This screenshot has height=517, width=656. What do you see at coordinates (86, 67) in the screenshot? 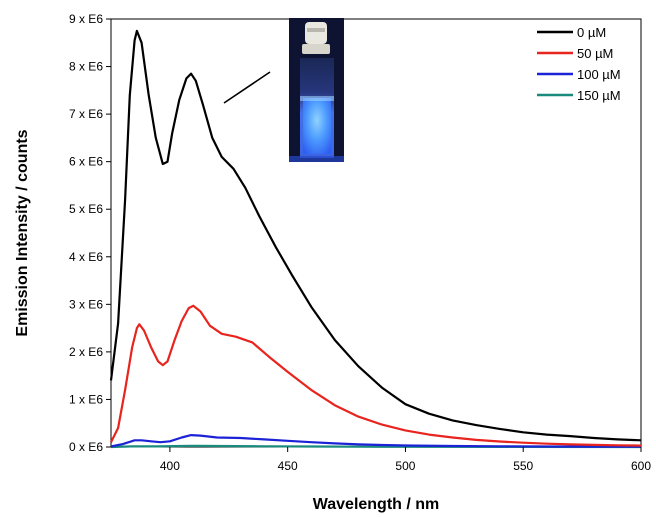
I see `y-tick-label: 8 x E6` at bounding box center [86, 67].